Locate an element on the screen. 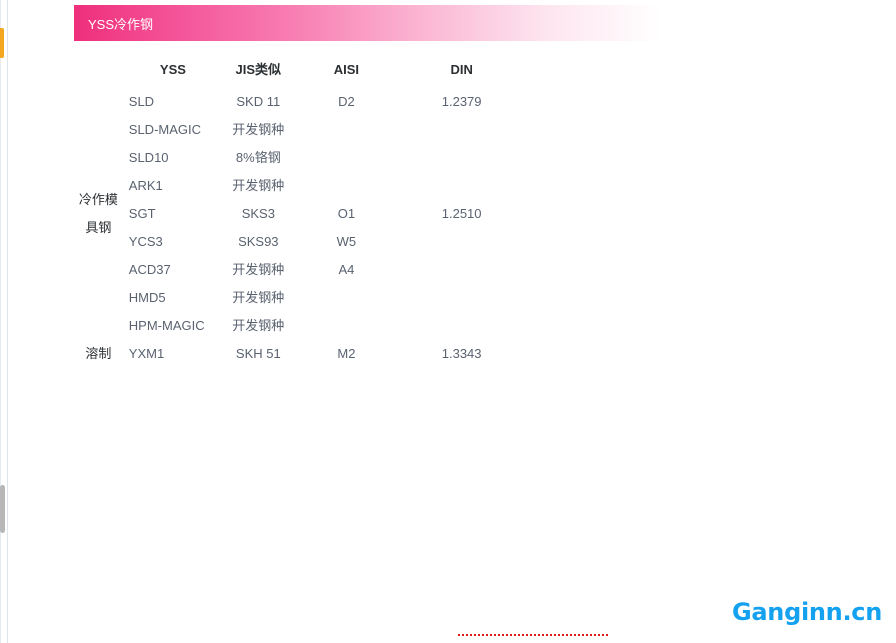 The width and height of the screenshot is (896, 643). cell-aisi: W5 is located at coordinates (346, 241).